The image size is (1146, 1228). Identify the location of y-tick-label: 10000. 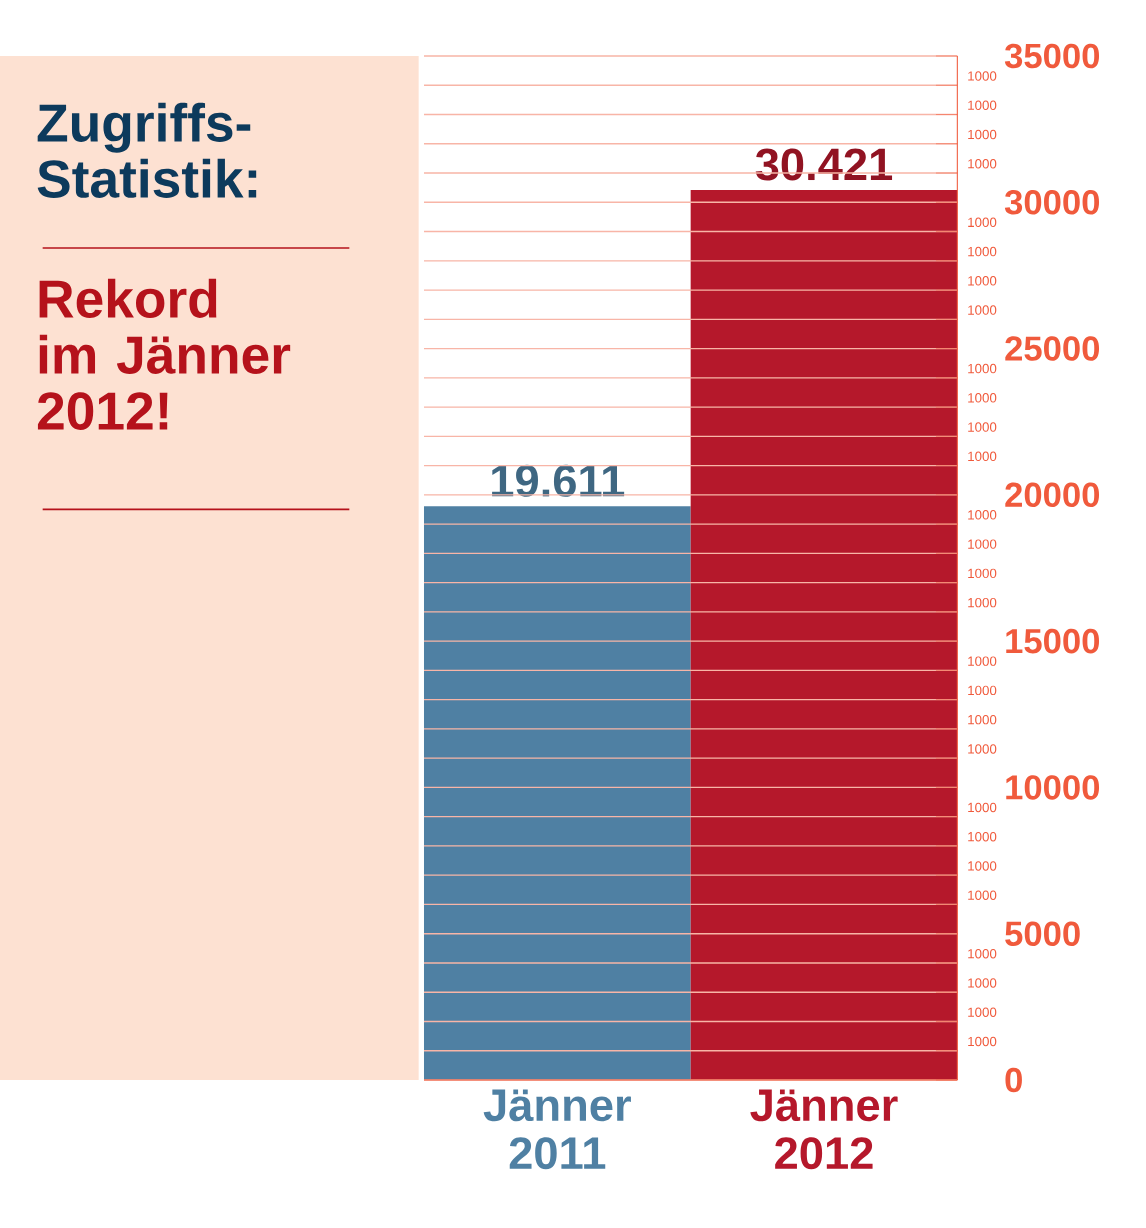
(1053, 787).